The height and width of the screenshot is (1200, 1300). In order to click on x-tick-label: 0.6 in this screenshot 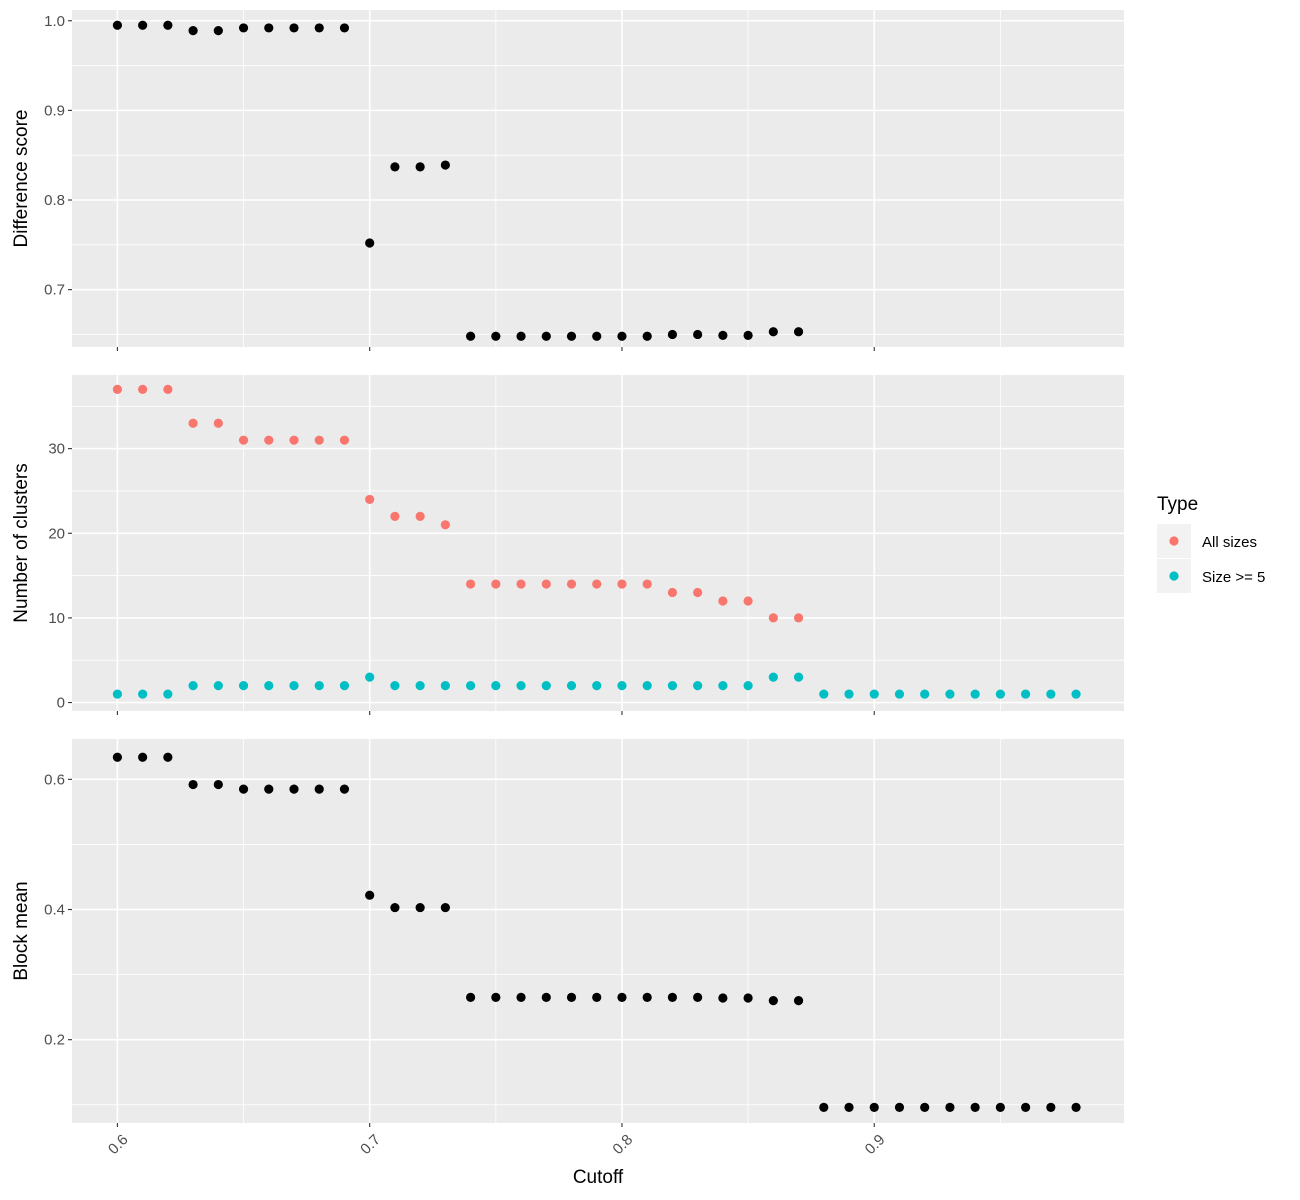, I will do `click(118, 1144)`.